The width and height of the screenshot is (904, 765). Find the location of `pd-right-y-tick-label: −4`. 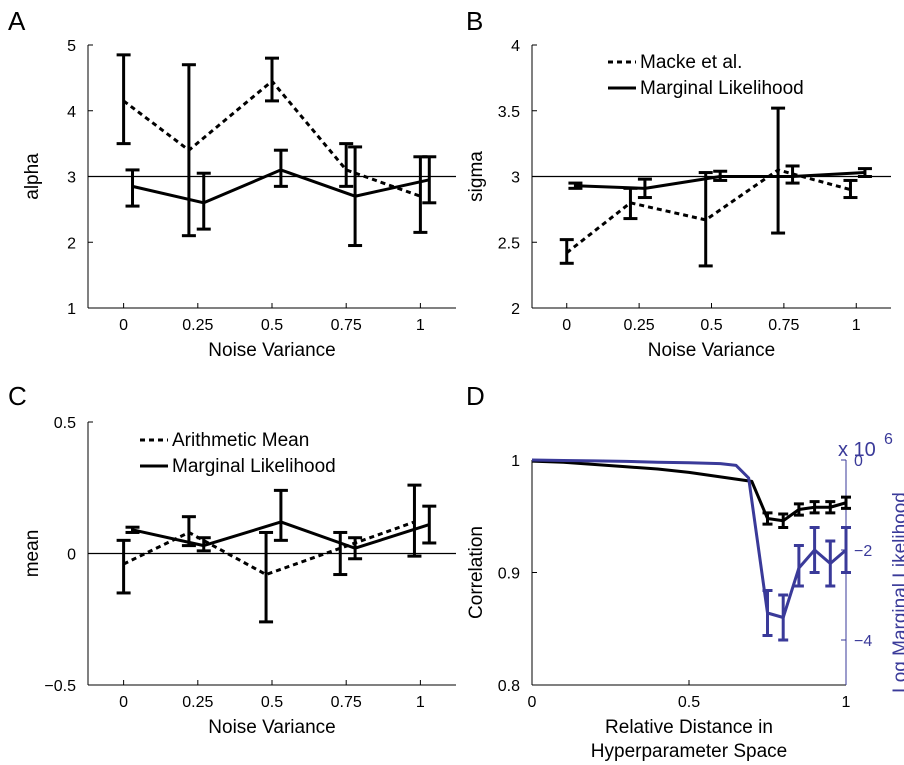

pd-right-y-tick-label: −4 is located at coordinates (863, 641).